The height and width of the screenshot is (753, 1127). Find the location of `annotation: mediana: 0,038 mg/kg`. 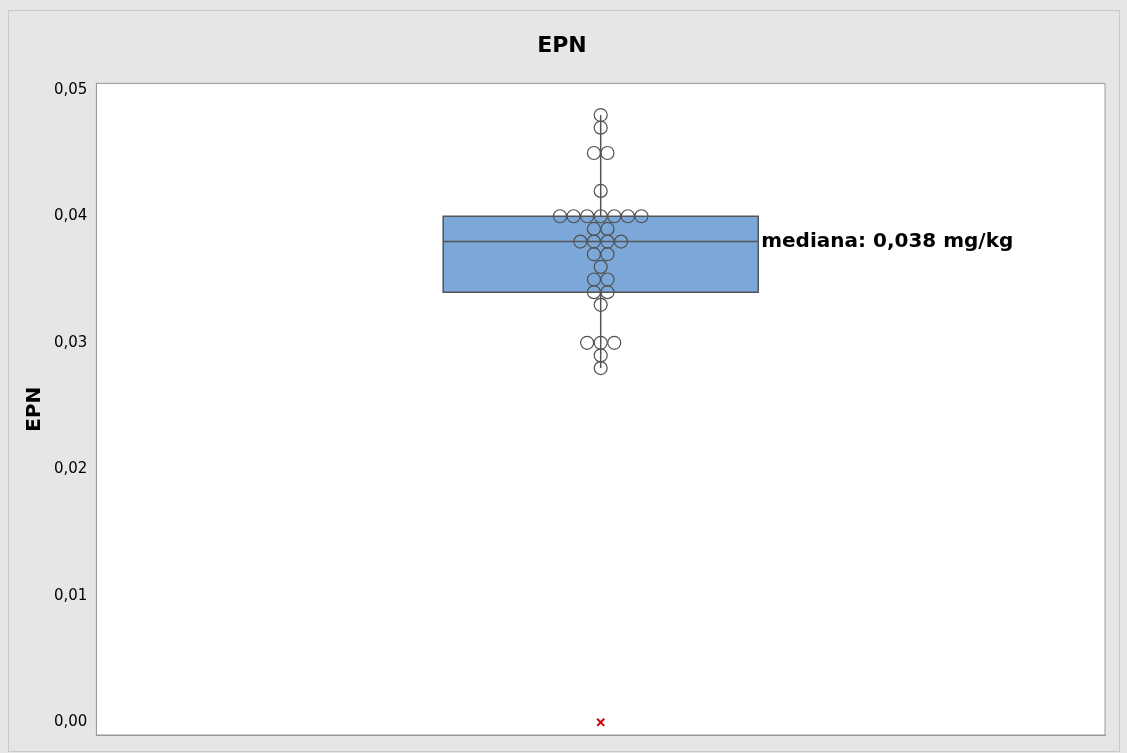

annotation: mediana: 0,038 mg/kg is located at coordinates (887, 239).